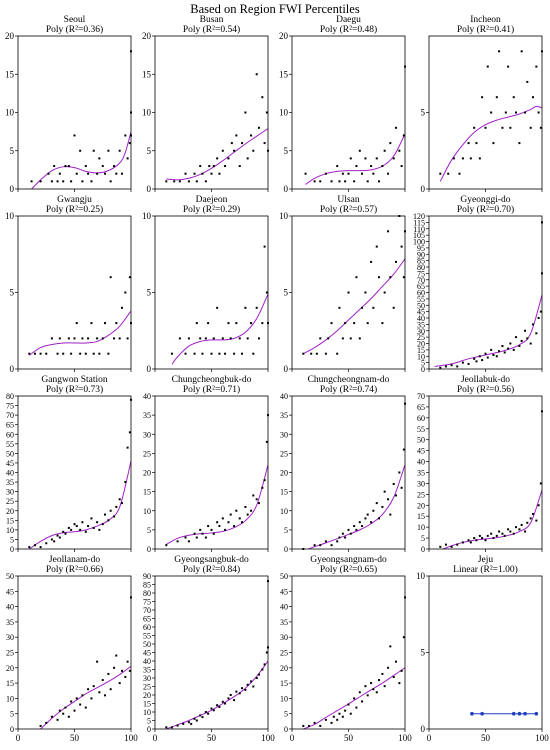 The width and height of the screenshot is (550, 750). Describe the element at coordinates (74, 389) in the screenshot. I see `fit-label: Poly (R²=0.73)` at that location.